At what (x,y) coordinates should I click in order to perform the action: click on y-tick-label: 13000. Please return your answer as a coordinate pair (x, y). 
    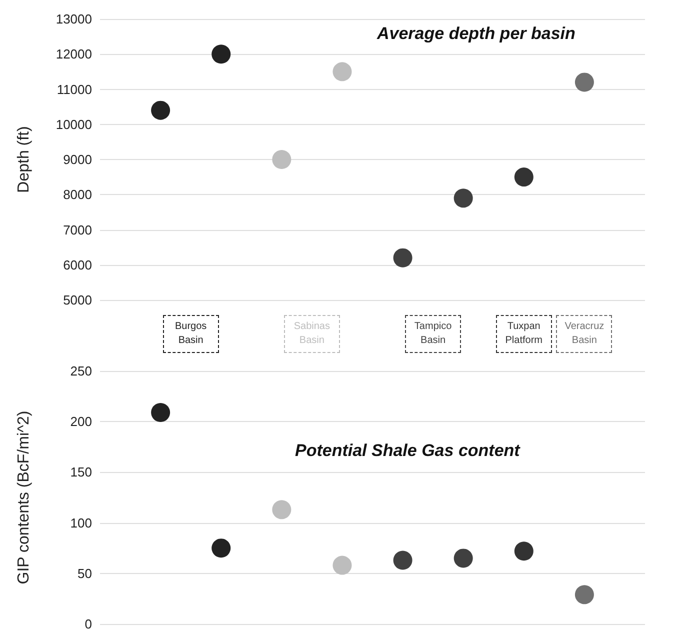
    Looking at the image, I should click on (74, 19).